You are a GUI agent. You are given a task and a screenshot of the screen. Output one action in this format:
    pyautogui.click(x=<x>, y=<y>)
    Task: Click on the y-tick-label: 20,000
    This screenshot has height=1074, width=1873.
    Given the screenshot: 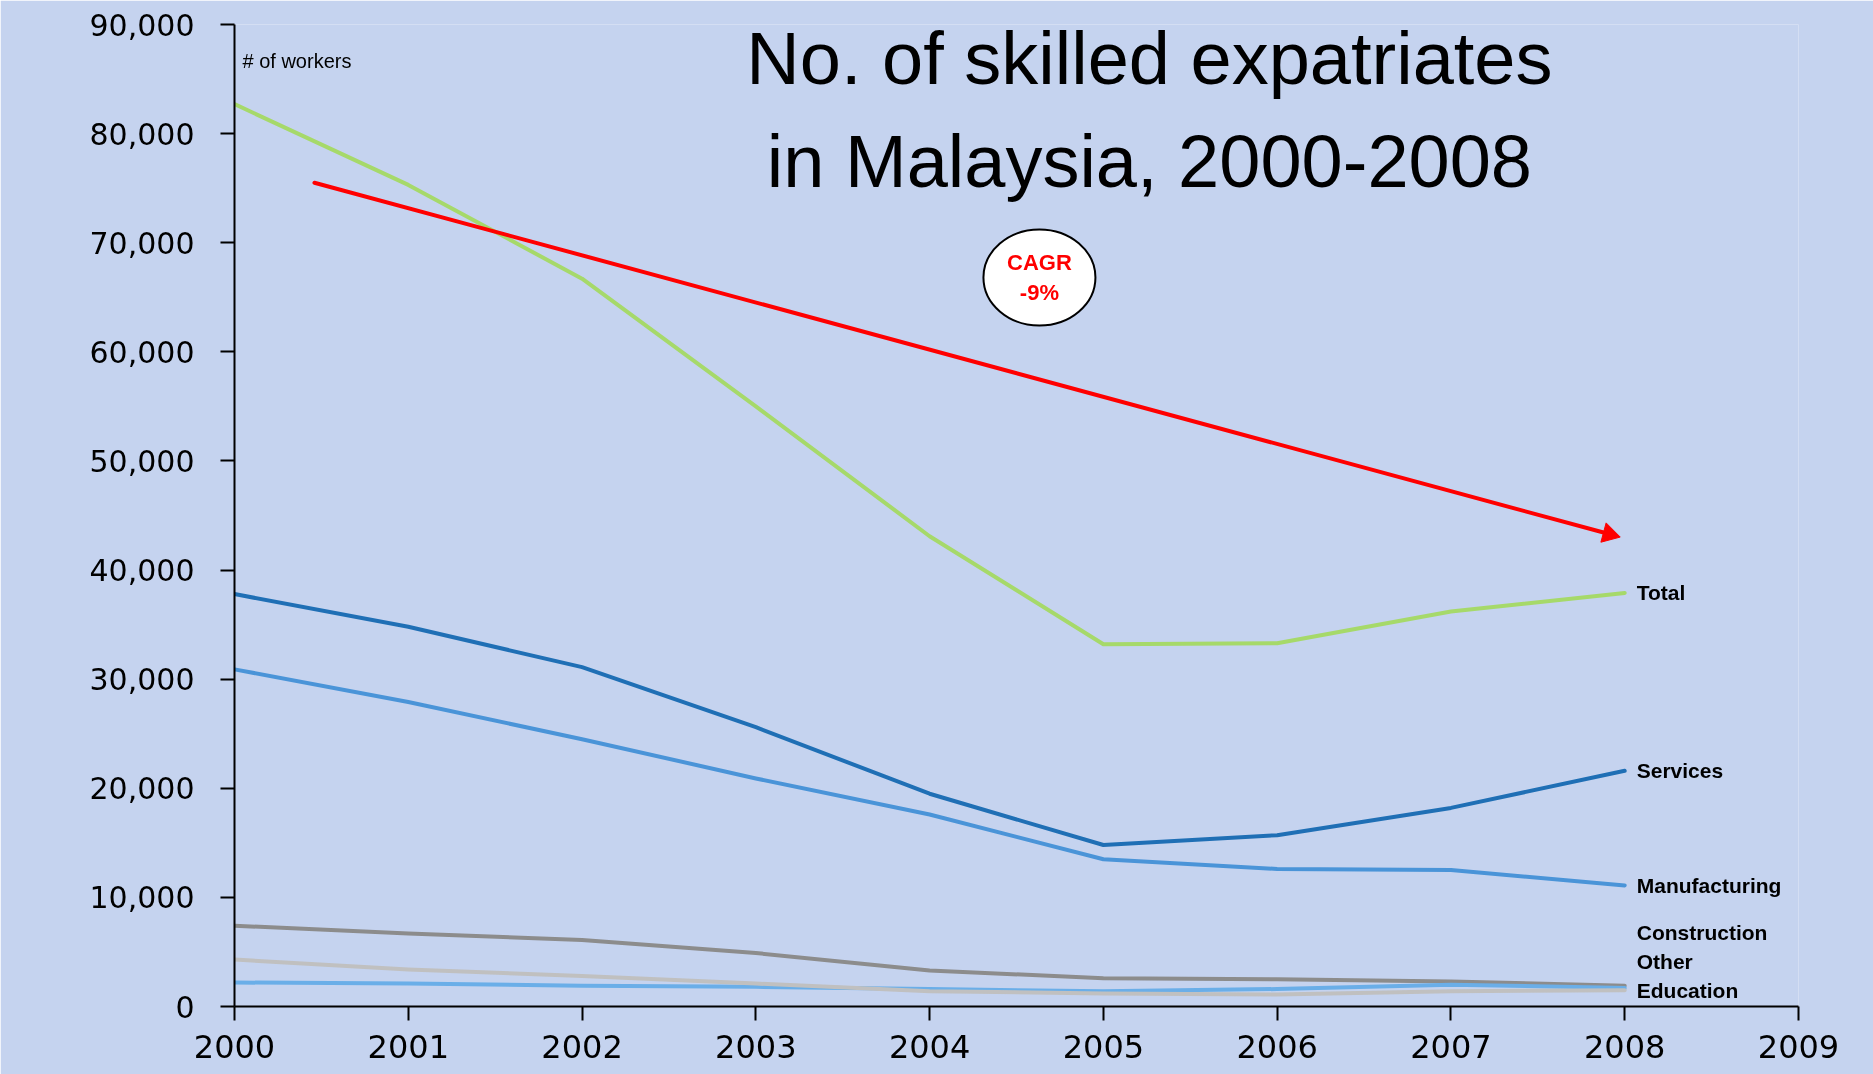 What is the action you would take?
    pyautogui.click(x=142, y=789)
    